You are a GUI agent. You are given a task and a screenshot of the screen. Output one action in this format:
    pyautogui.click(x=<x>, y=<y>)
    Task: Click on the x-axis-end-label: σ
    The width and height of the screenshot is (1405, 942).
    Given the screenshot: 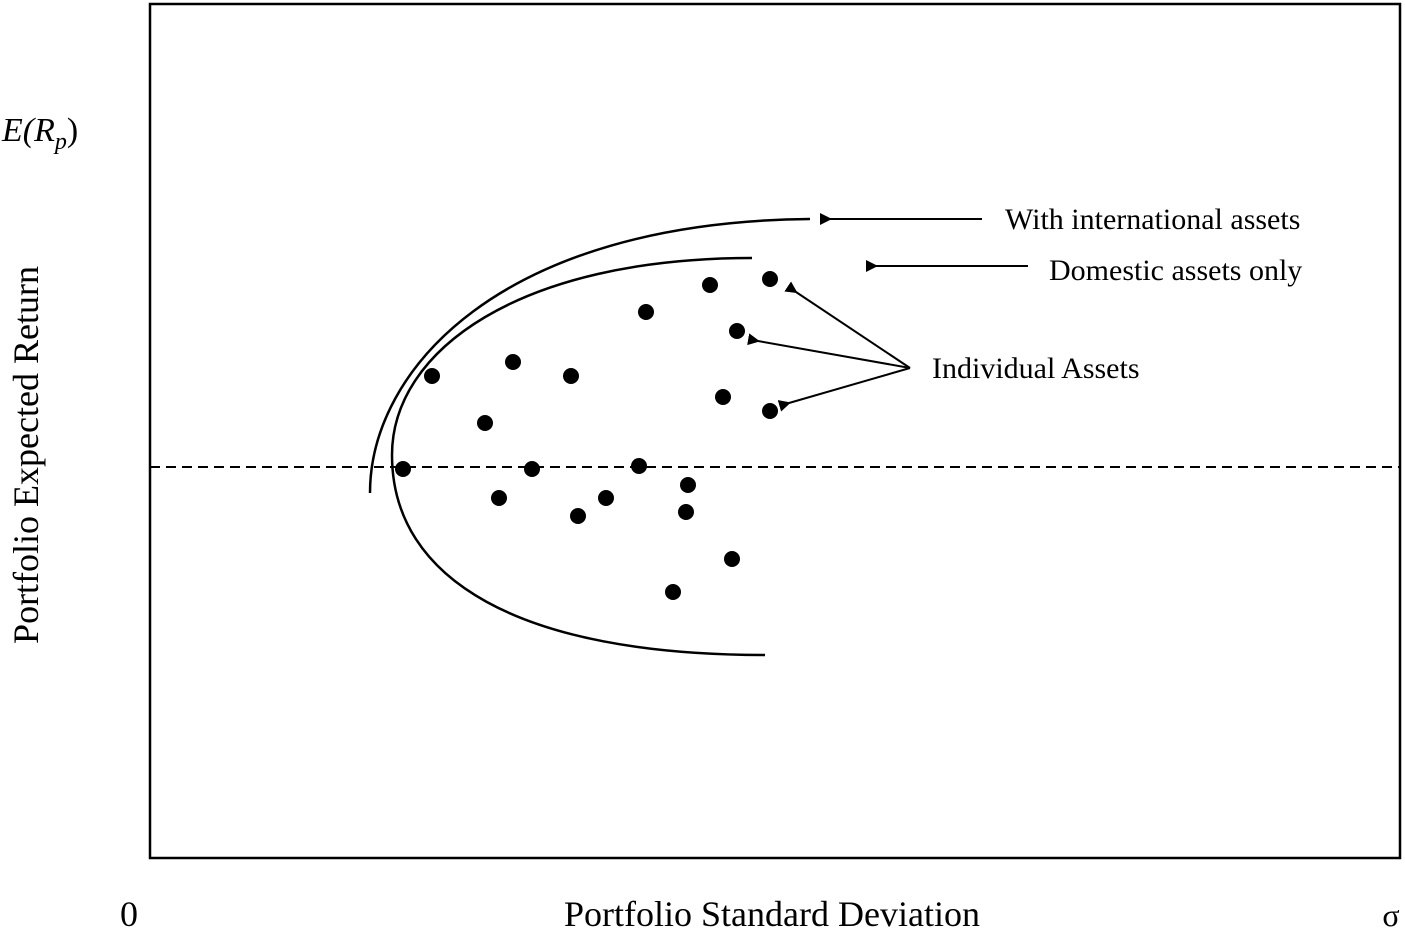 What is the action you would take?
    pyautogui.click(x=1390, y=915)
    